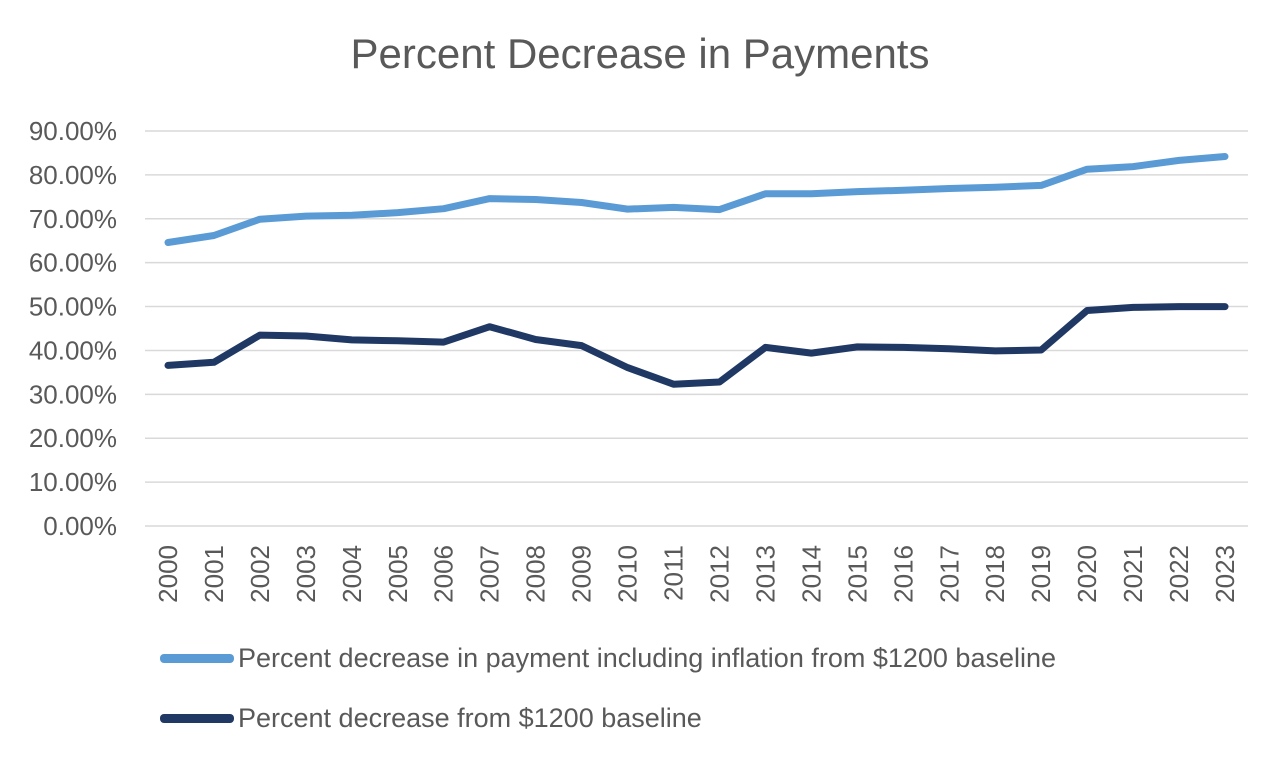 This screenshot has height=770, width=1280. I want to click on x-tick-label: 2016, so click(903, 574).